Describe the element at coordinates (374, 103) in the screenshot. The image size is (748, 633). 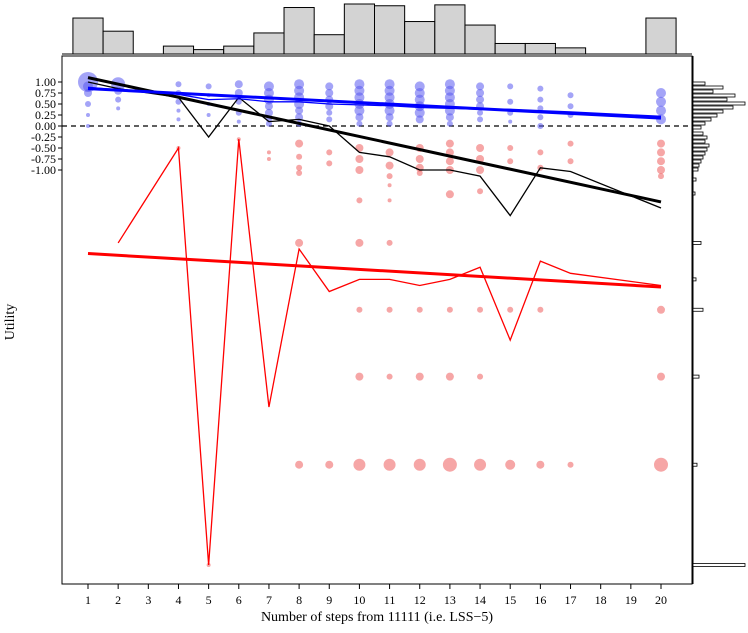
I see `fit-line-positive` at that location.